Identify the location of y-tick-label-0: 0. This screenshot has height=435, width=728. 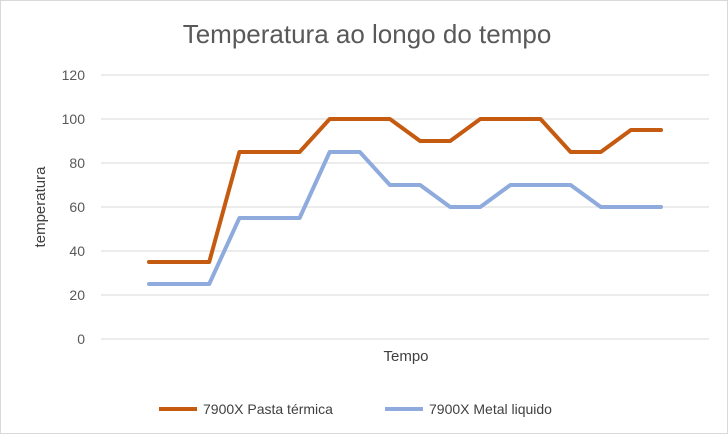
(81, 339).